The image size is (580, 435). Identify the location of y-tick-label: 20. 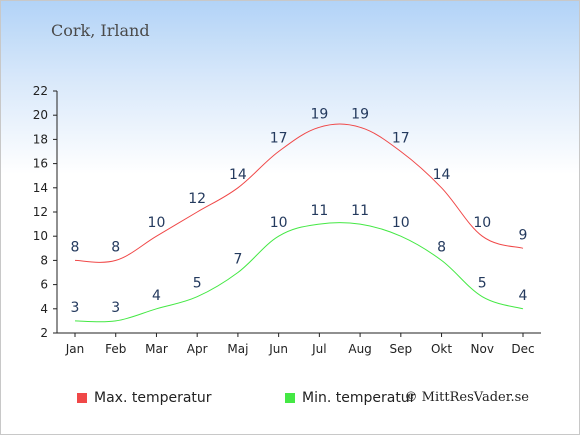
(40, 115).